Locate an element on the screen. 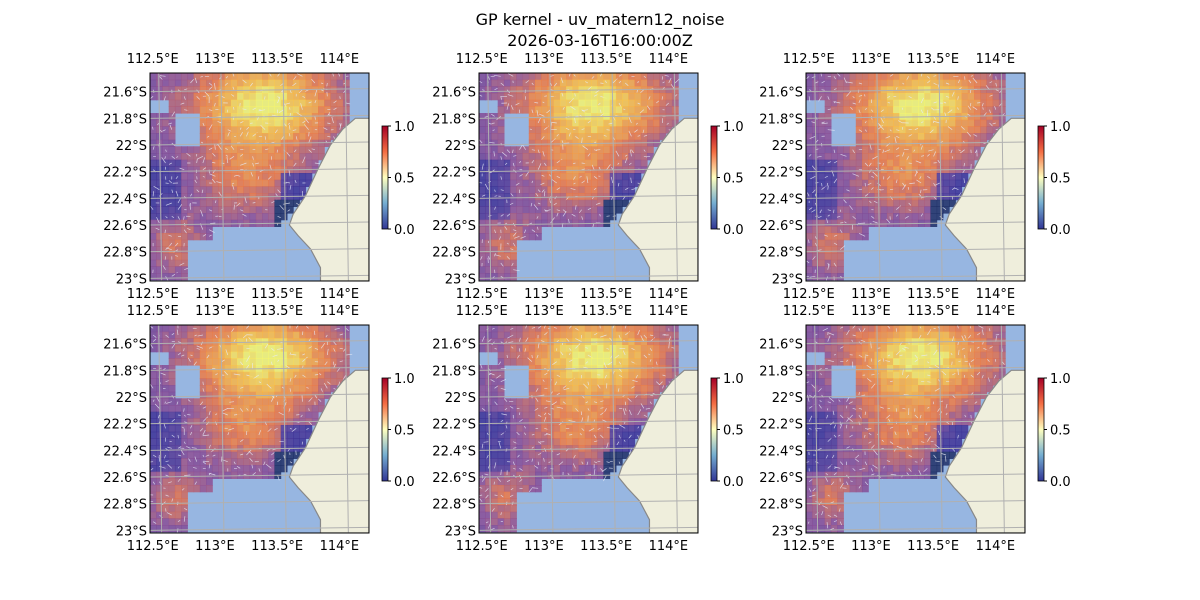 The width and height of the screenshot is (1200, 600). colorbar-tick-label: 1.0 is located at coordinates (404, 379).